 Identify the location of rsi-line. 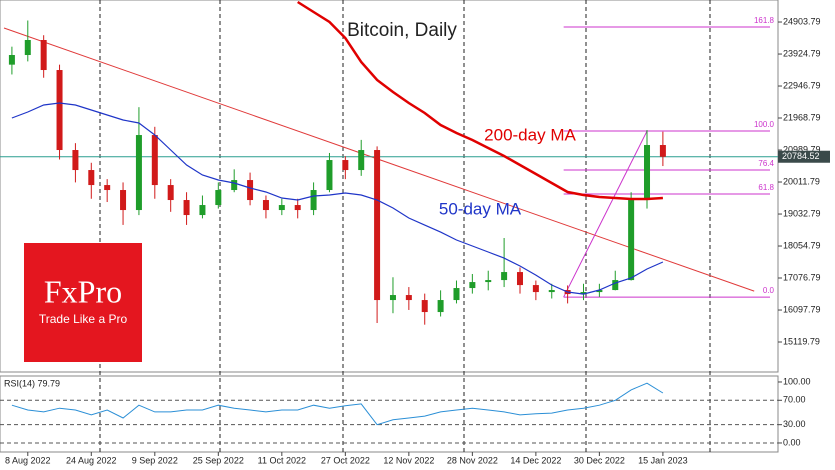
(337, 404).